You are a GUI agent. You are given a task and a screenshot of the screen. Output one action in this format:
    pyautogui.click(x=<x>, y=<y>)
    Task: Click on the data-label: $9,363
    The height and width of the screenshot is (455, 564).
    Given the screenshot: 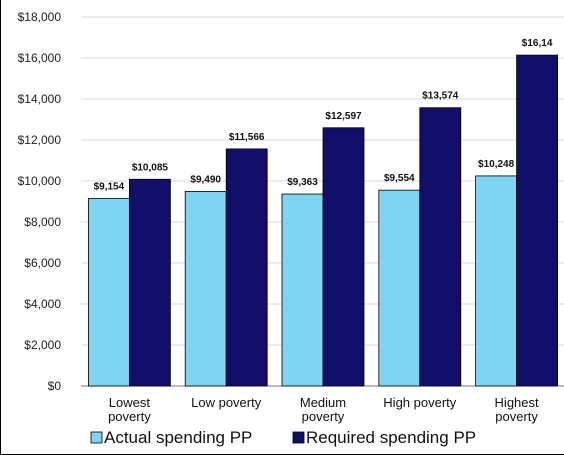 What is the action you would take?
    pyautogui.click(x=302, y=182)
    